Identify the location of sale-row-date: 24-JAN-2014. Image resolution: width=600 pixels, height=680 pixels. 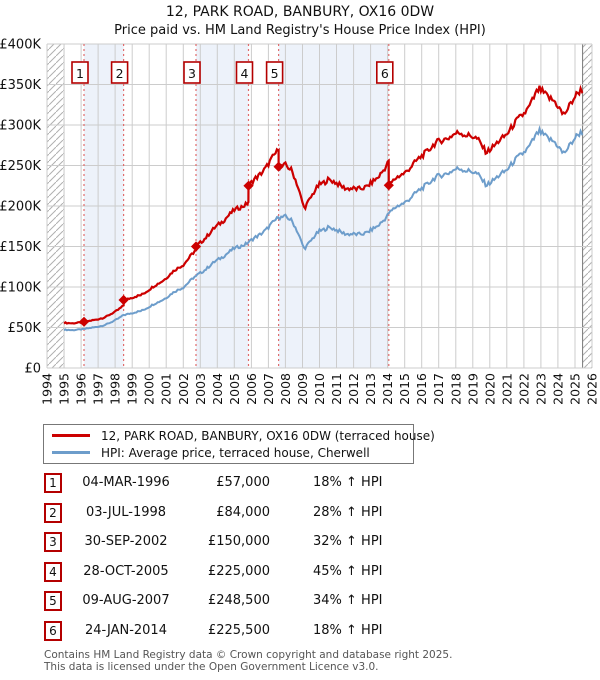
(126, 630).